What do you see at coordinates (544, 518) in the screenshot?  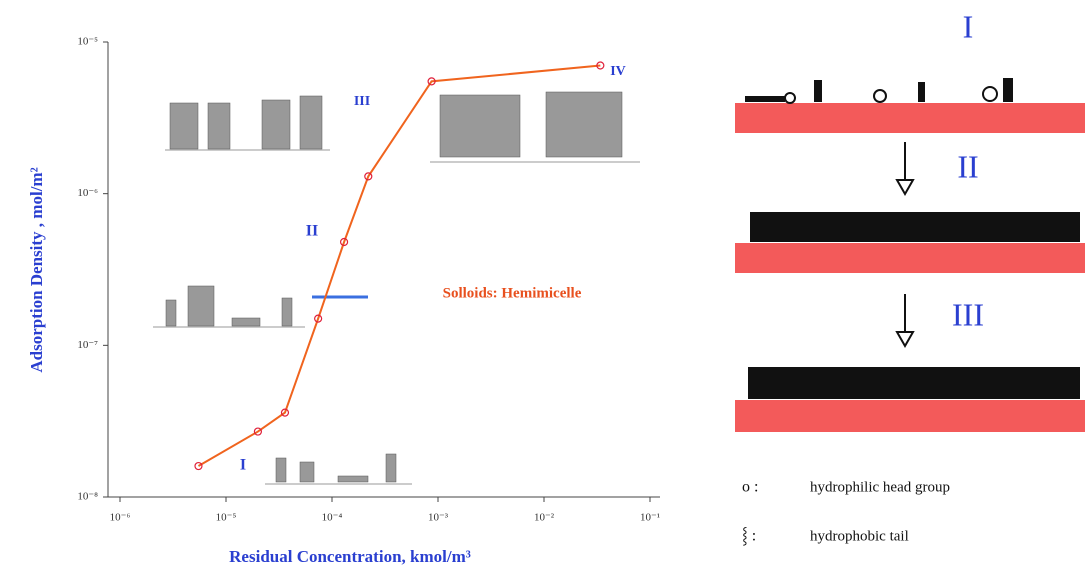 I see `x-tick-label: 10⁻²` at bounding box center [544, 518].